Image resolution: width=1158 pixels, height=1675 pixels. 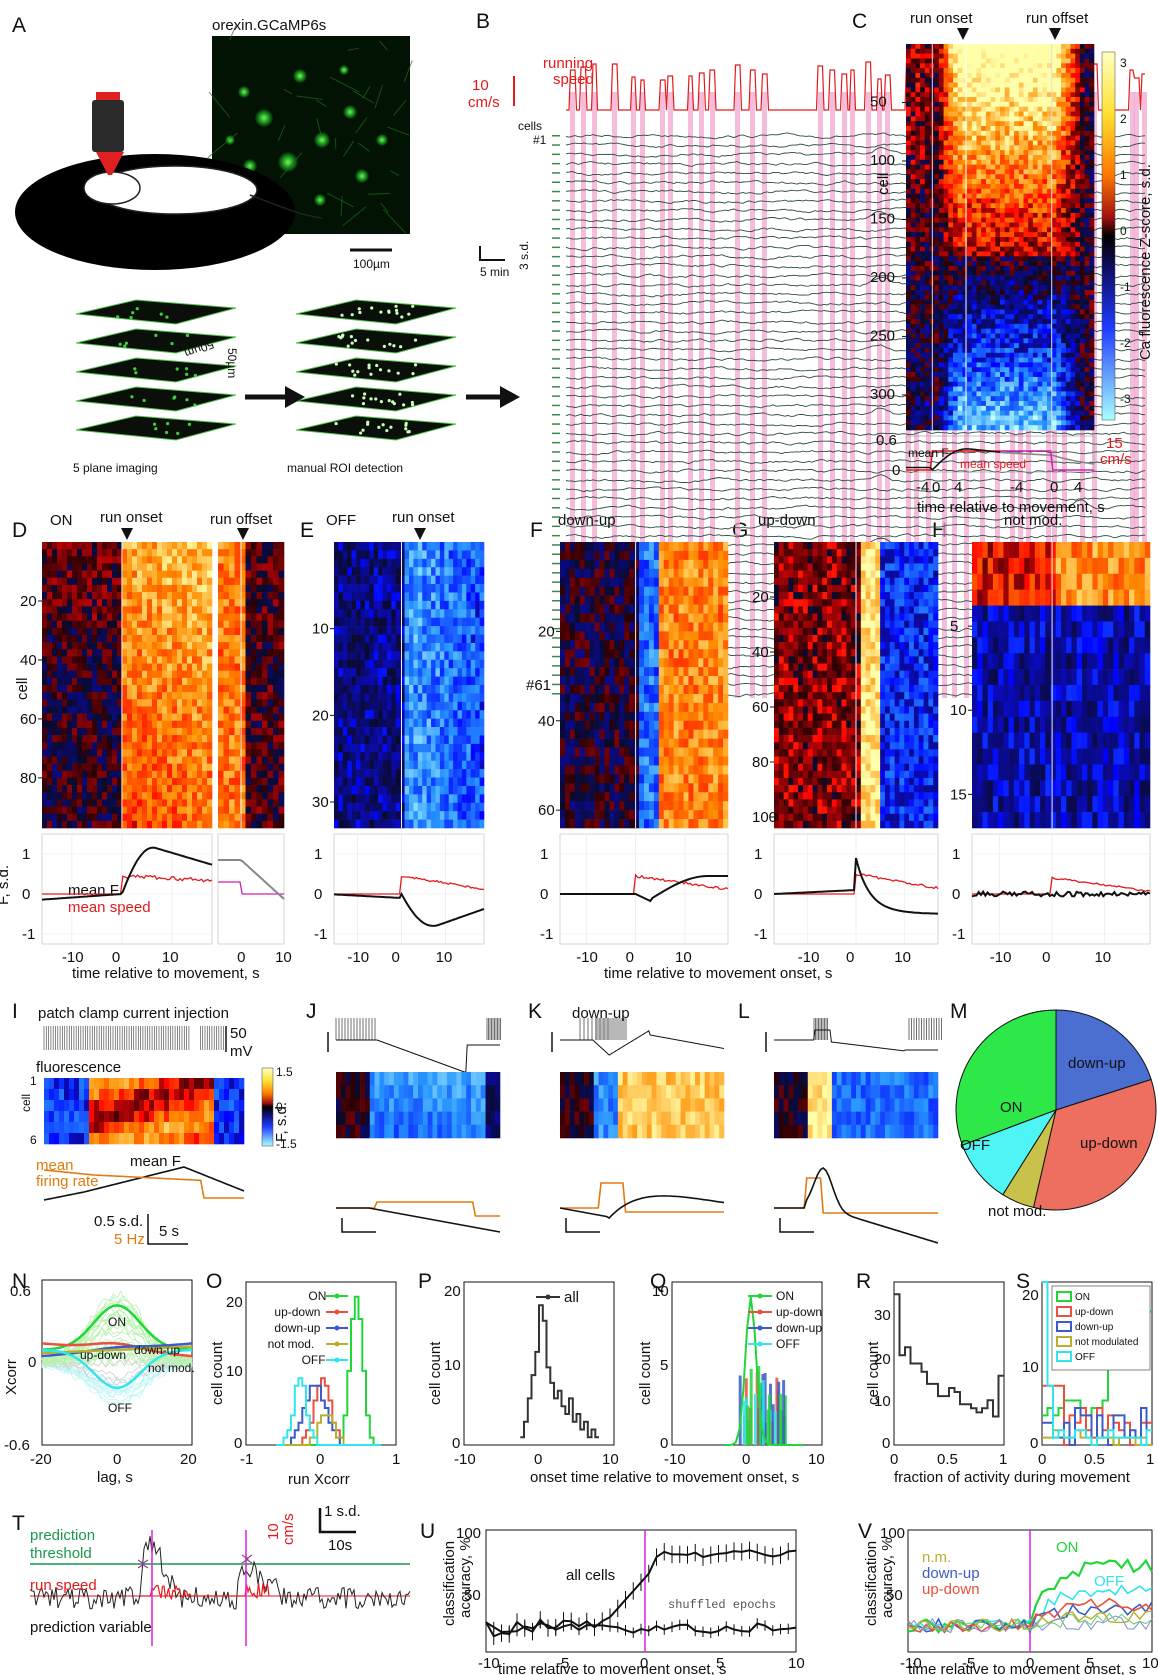 I want to click on c-xtick-left-0: -4, so click(x=922, y=487).